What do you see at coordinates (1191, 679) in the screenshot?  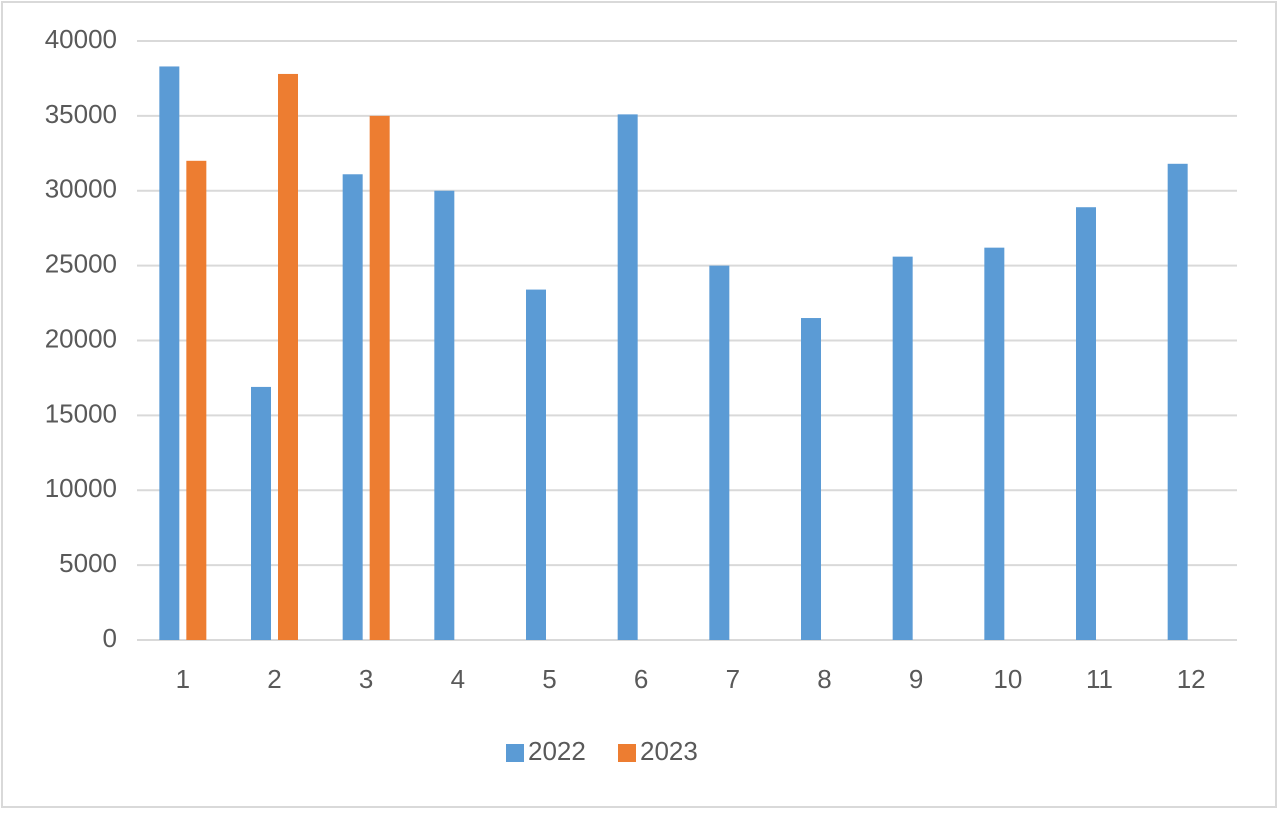 I see `x-tick-label: 12` at bounding box center [1191, 679].